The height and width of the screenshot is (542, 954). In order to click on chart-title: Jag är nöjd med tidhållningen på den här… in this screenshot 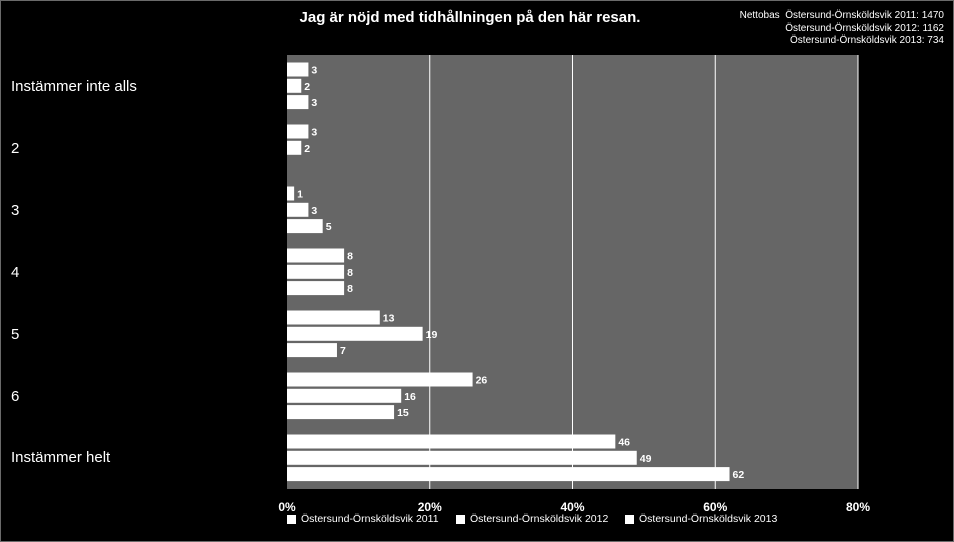, I will do `click(470, 17)`.